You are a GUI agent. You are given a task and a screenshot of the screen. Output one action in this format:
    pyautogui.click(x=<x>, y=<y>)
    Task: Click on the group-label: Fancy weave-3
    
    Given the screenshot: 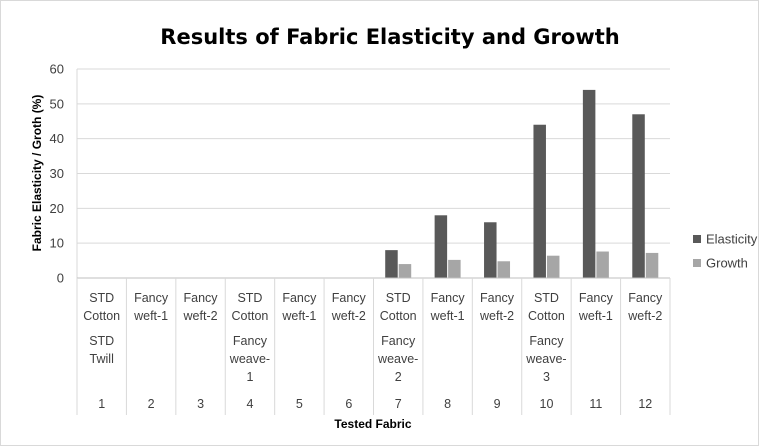 What is the action you would take?
    pyautogui.click(x=545, y=359)
    